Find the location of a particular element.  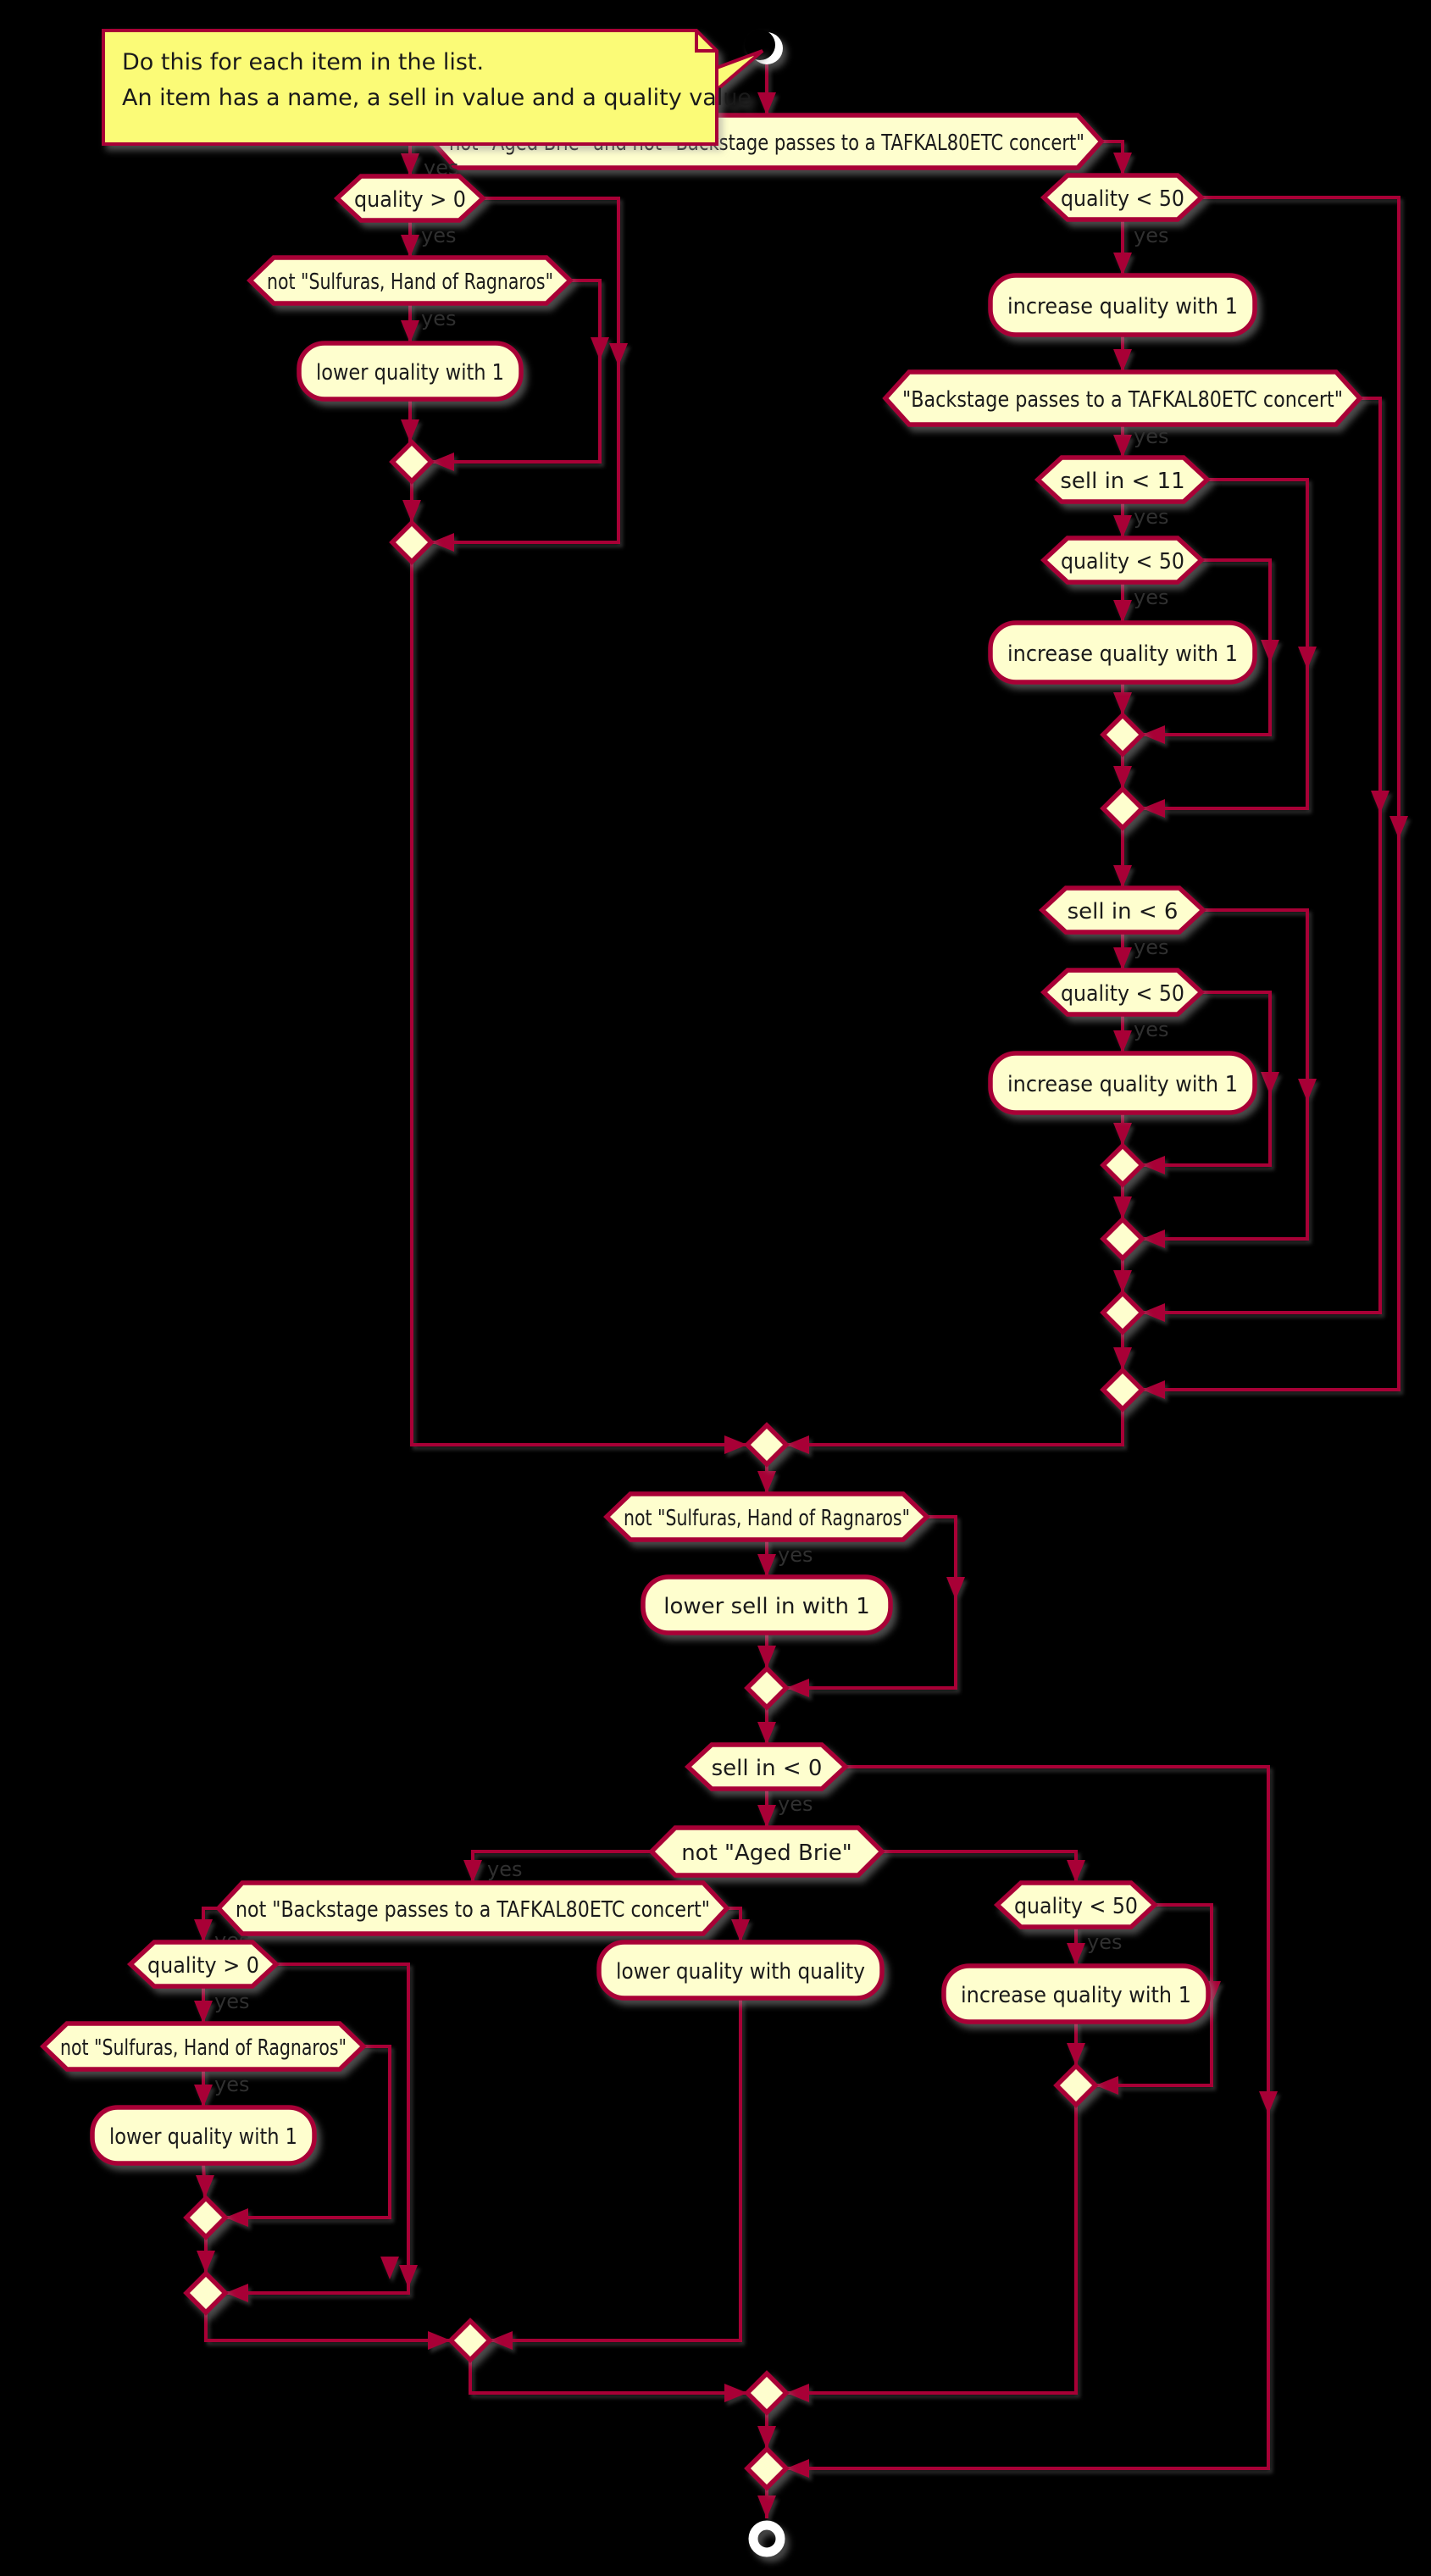

decision-not-sulfuras-left: not "Sulfuras, Hand of Ragnaros" is located at coordinates (411, 280).